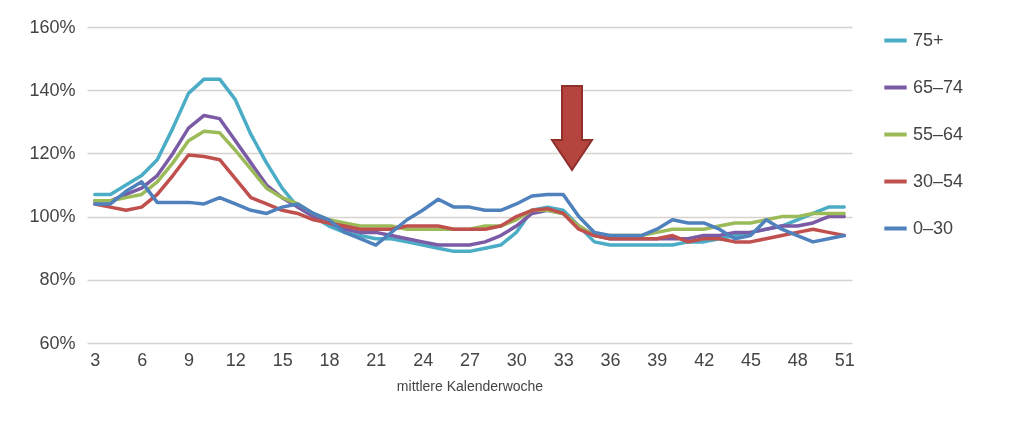 Image resolution: width=1020 pixels, height=421 pixels. What do you see at coordinates (516, 359) in the screenshot?
I see `x-tick-label: 30` at bounding box center [516, 359].